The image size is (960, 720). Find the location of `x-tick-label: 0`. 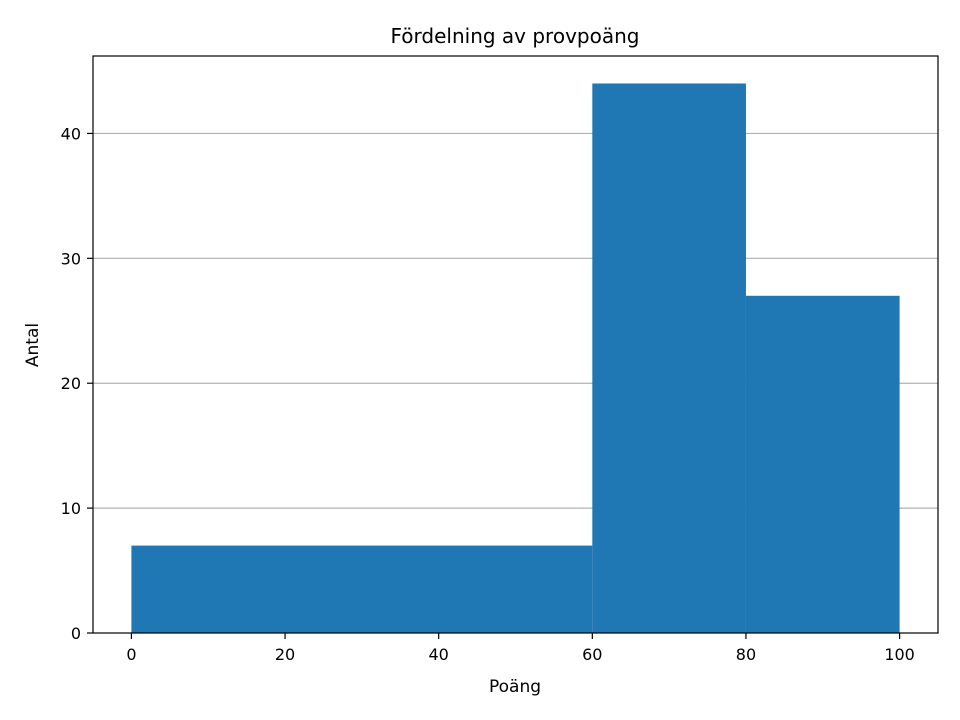

x-tick-label: 0 is located at coordinates (131, 654).